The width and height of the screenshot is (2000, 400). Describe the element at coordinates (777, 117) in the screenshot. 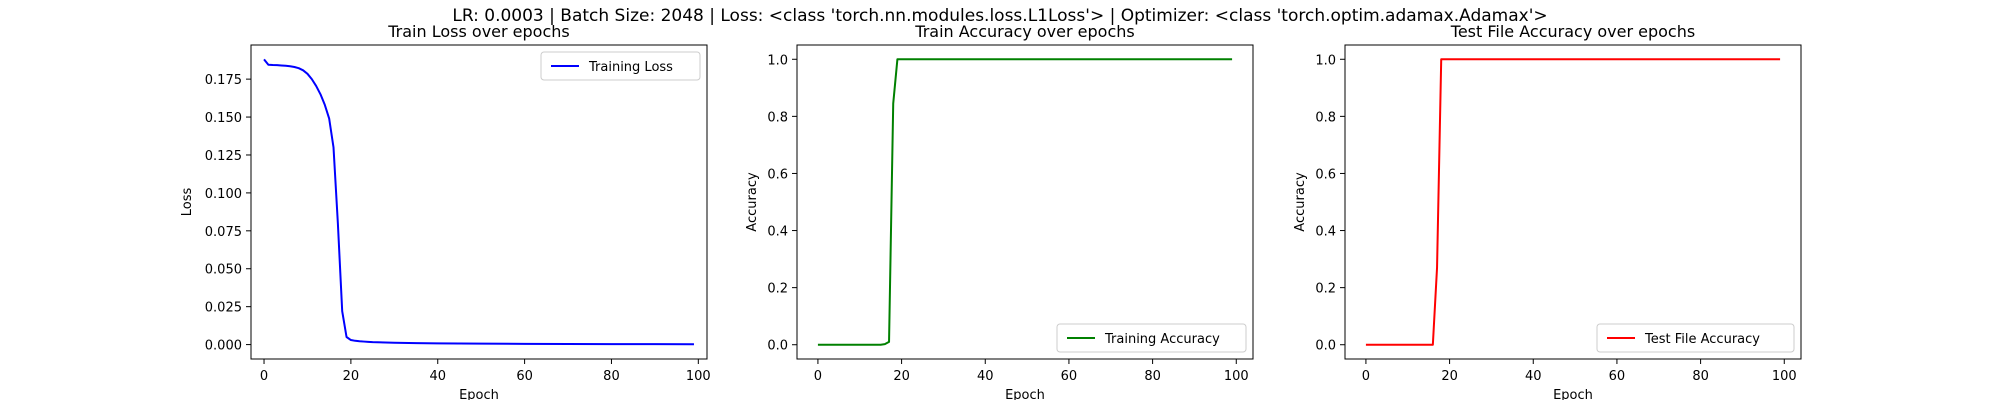

I see `train-accuracy-y-tick-label: 0.8` at that location.